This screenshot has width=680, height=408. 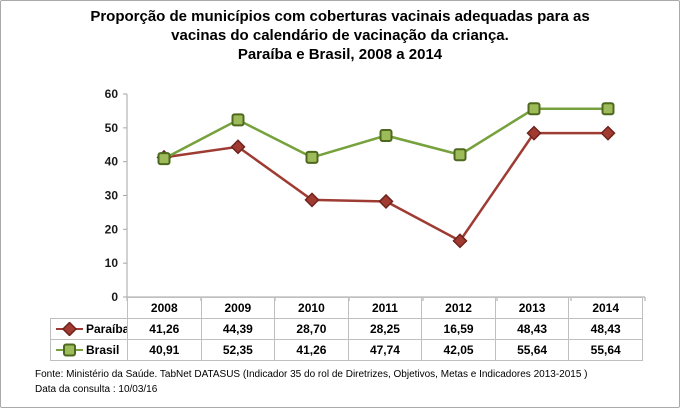 What do you see at coordinates (311, 350) in the screenshot?
I see `brasil-value-cell: 41,26` at bounding box center [311, 350].